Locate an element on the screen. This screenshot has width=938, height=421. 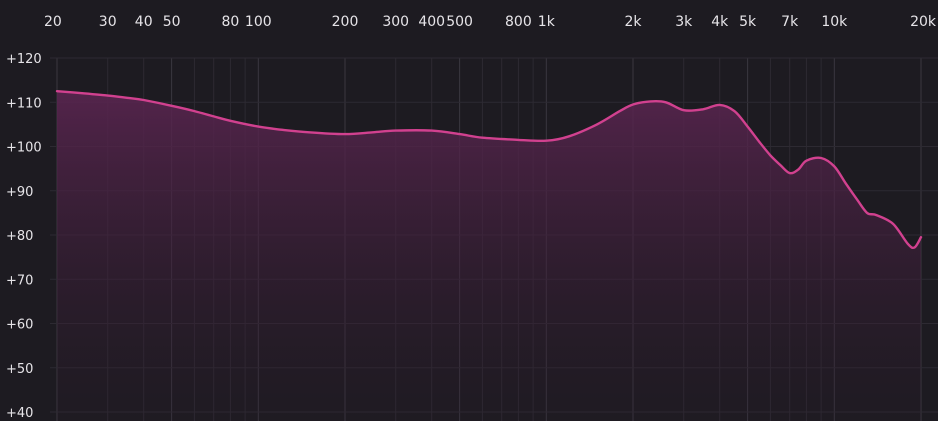
y-tick-label: +70 is located at coordinates (19, 280).